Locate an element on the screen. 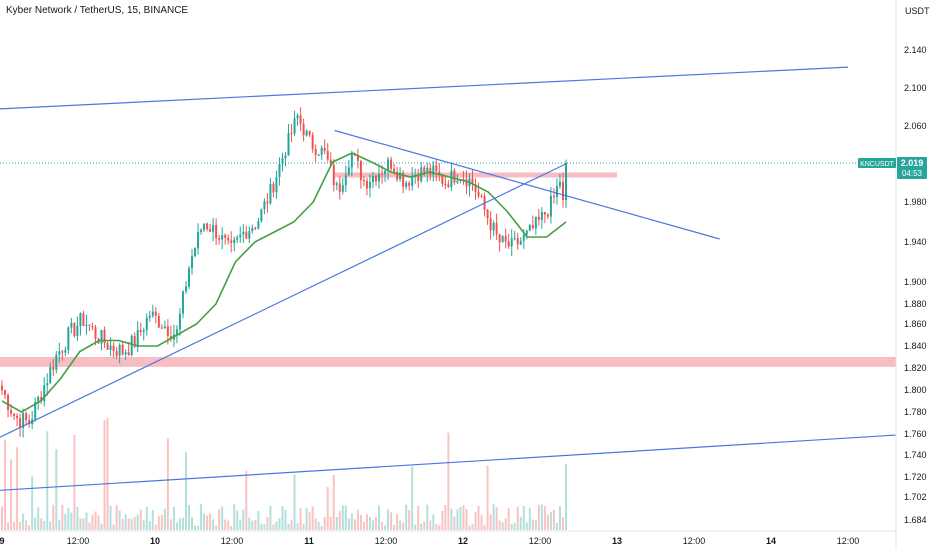 This screenshot has width=932, height=550. y-tick-label: 1.720 is located at coordinates (915, 477).